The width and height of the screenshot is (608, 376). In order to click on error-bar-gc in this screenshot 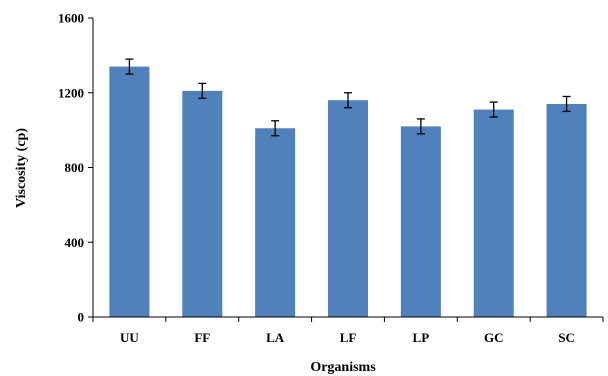, I will do `click(493, 109)`.